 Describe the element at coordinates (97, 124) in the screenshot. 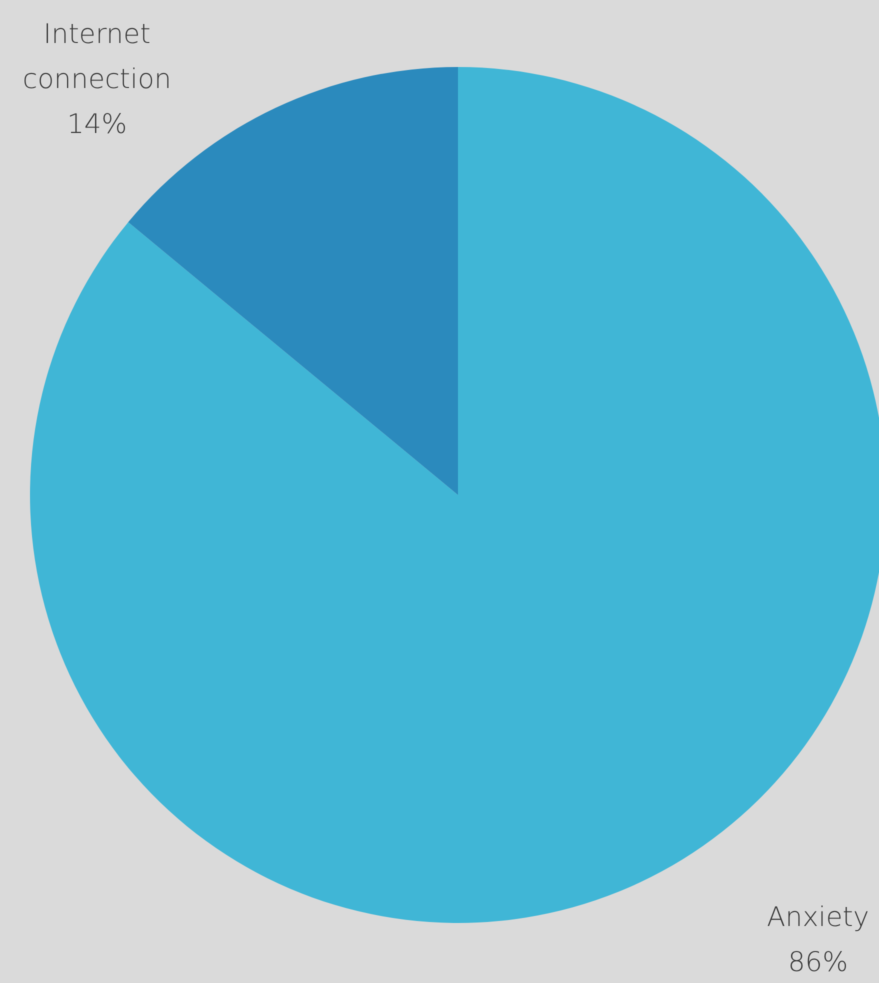

I see `data-label: 14%` at that location.